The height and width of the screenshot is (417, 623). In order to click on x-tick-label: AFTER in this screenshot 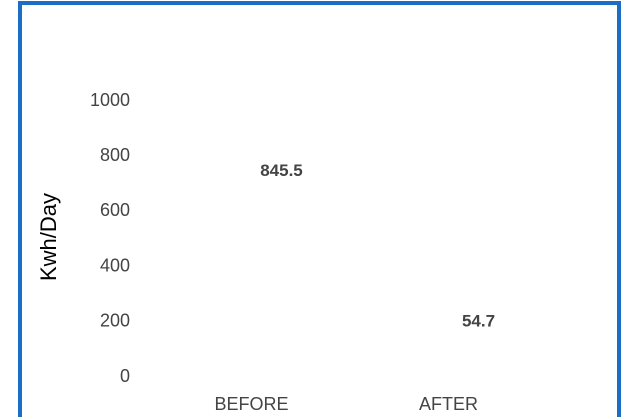, I will do `click(448, 404)`.